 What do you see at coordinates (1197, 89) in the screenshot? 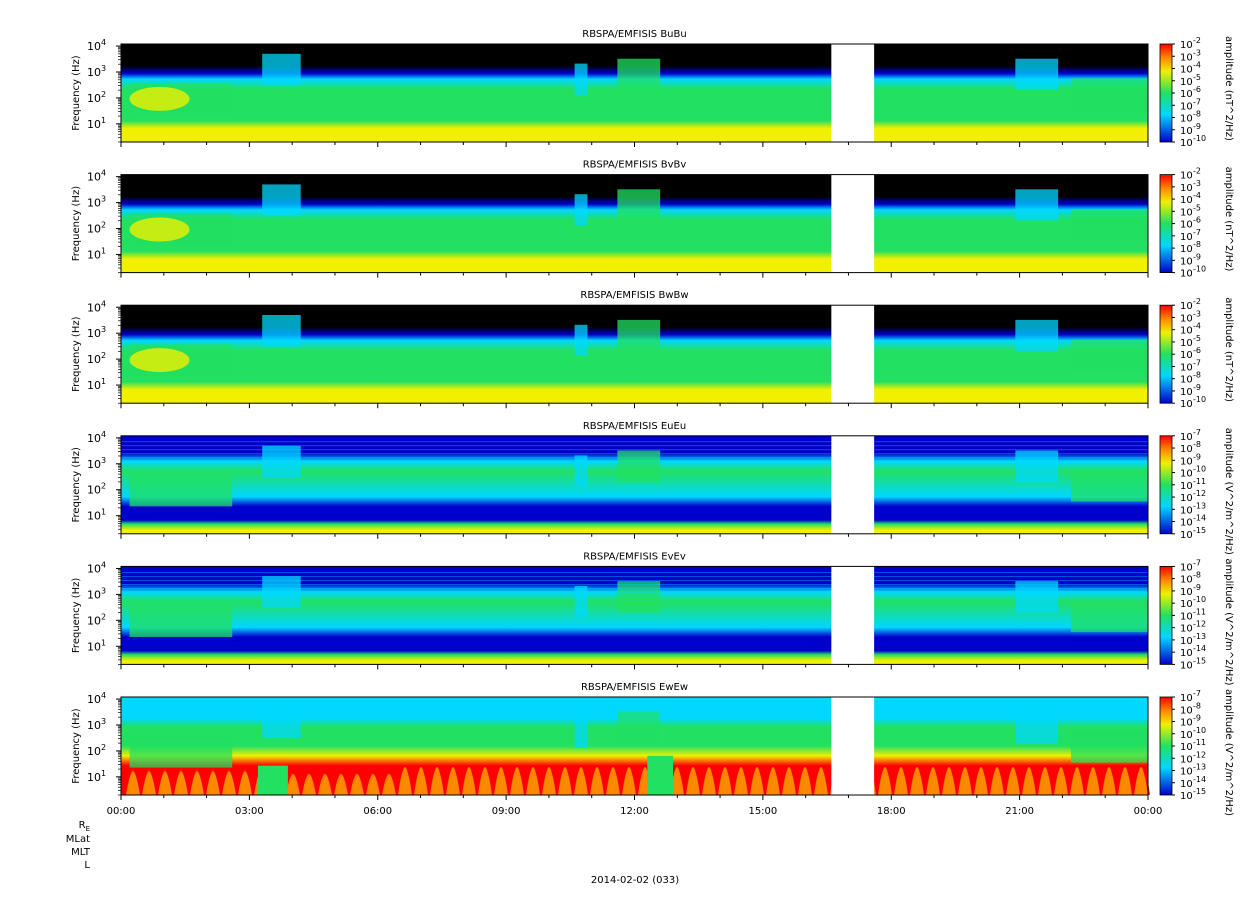
I see `colorbar-tick-exponent: -6` at bounding box center [1197, 89].